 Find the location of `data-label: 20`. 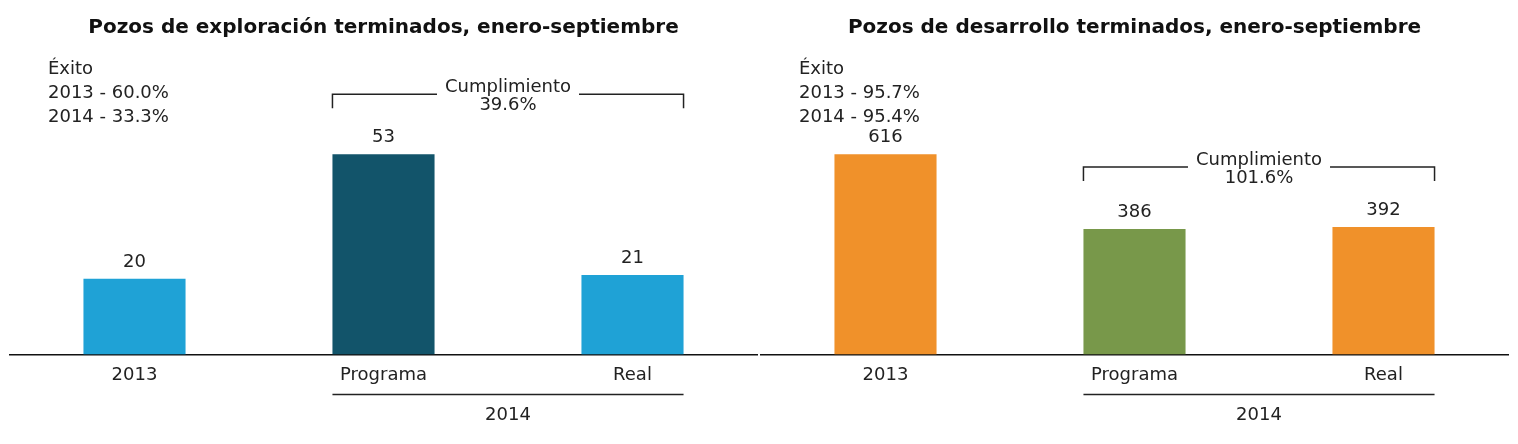

data-label: 20 is located at coordinates (134, 260).